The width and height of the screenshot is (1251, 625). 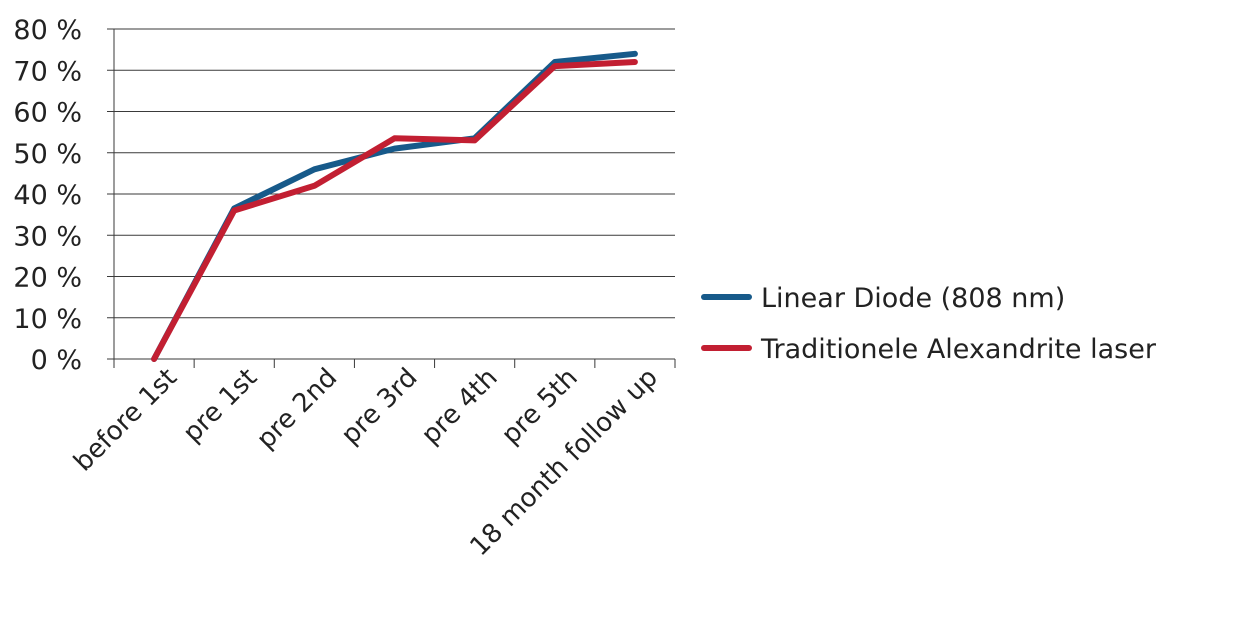 I want to click on y-tick-label: 10 %, so click(x=47, y=319).